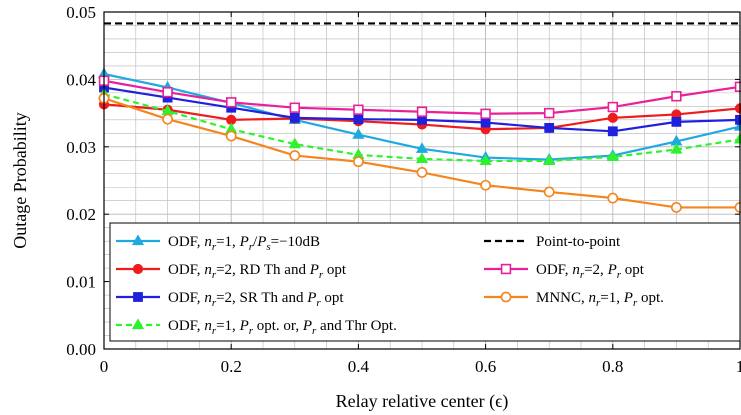 This screenshot has width=741, height=415. Describe the element at coordinates (81, 79) in the screenshot. I see `y-tick-label: 0.04` at that location.